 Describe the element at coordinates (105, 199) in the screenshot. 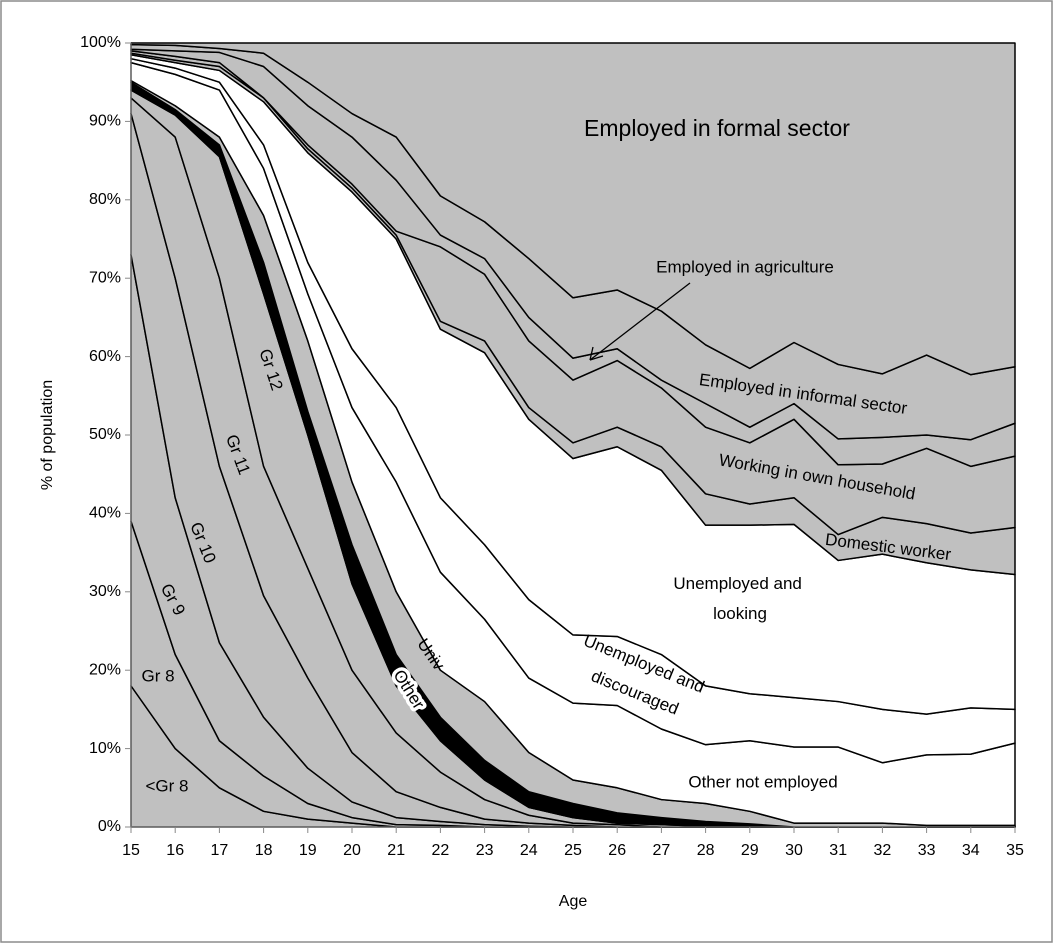

I see `y-tick-label: 80%` at that location.